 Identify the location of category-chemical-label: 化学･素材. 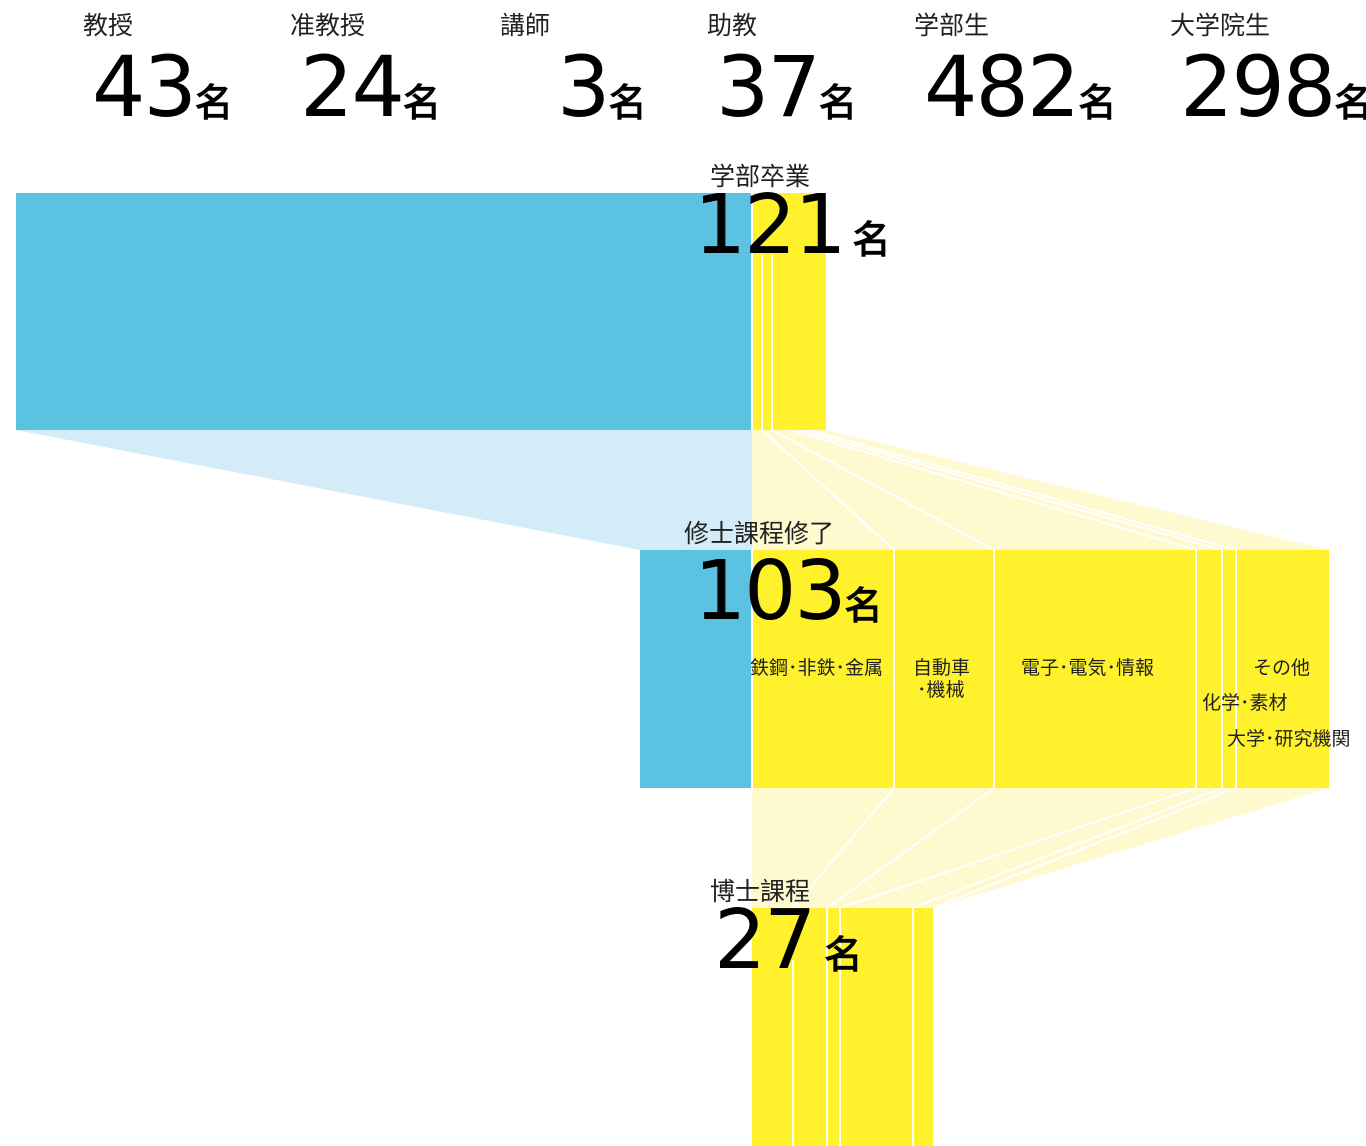
(1245, 703).